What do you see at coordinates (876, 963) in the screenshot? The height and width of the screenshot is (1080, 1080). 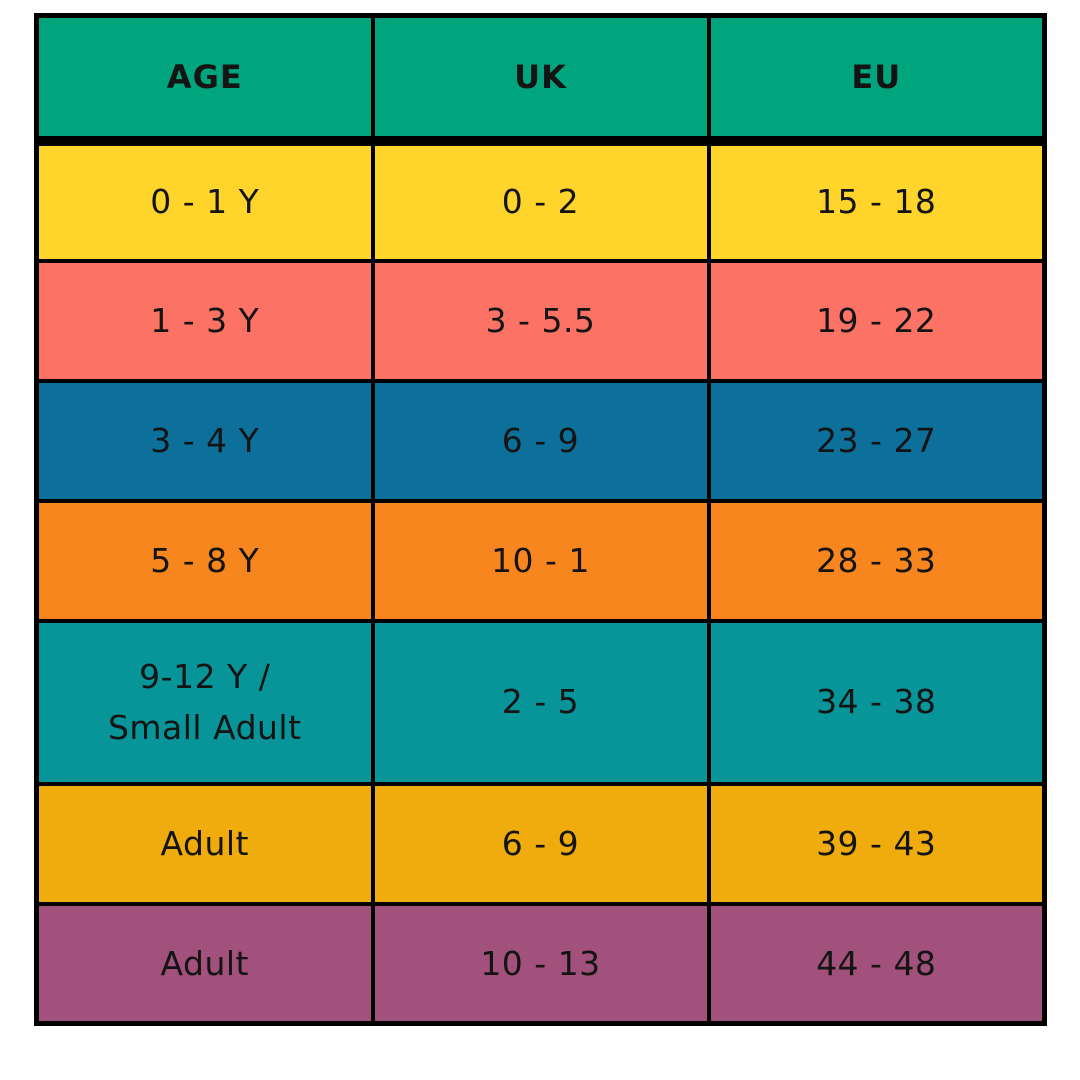 I see `cell-eu: 44 - 48` at bounding box center [876, 963].